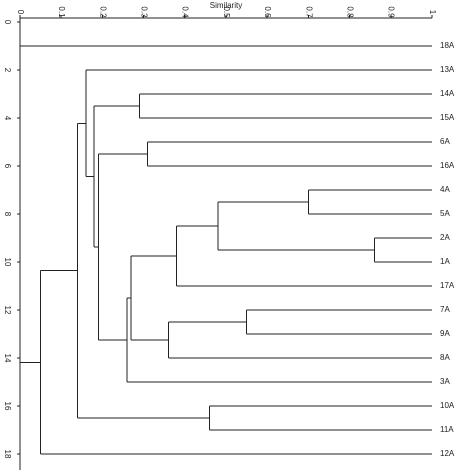 This screenshot has height=474, width=474. Describe the element at coordinates (7, 70) in the screenshot. I see `y-tick-label: 2` at that location.